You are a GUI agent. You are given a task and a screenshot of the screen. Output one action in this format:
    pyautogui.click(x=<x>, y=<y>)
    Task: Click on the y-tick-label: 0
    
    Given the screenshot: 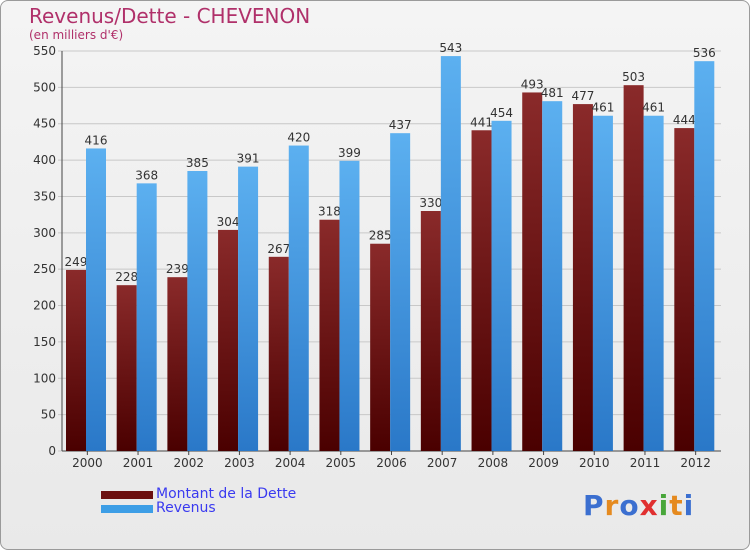 What is the action you would take?
    pyautogui.click(x=52, y=451)
    